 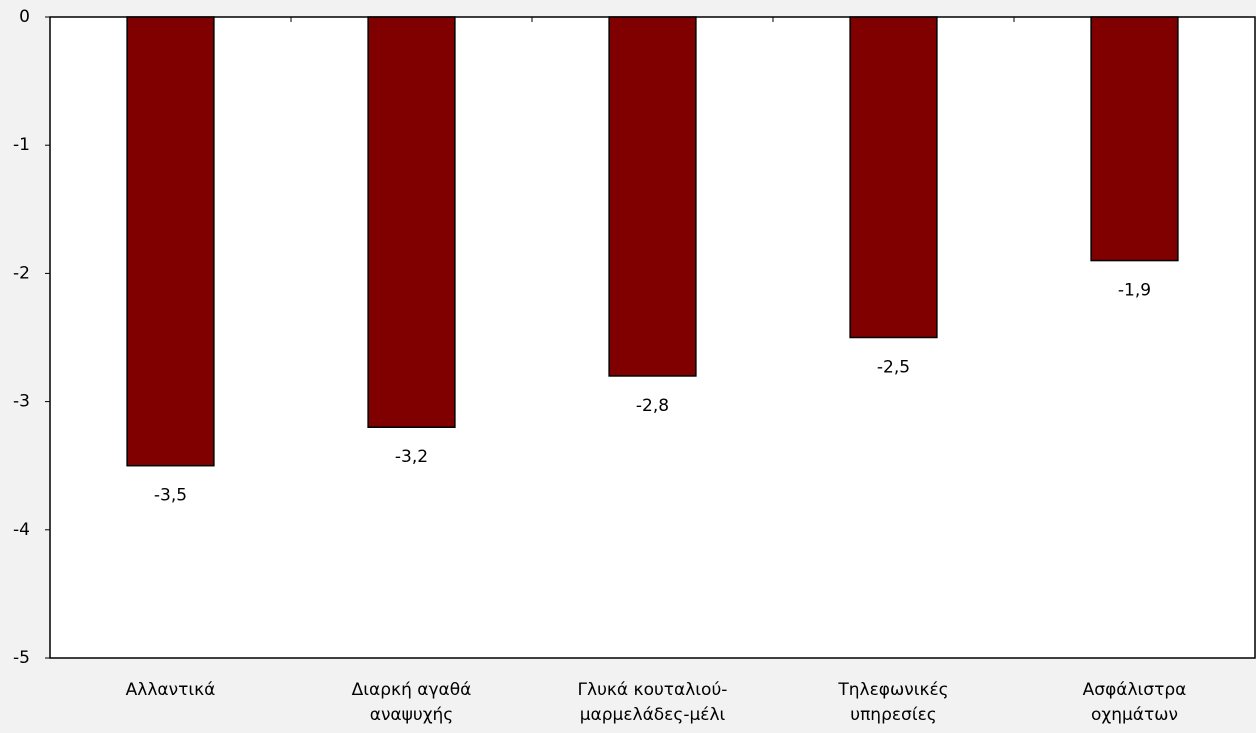 What do you see at coordinates (653, 690) in the screenshot?
I see `x-tick-label: Γλυκά κουταλιού-` at bounding box center [653, 690].